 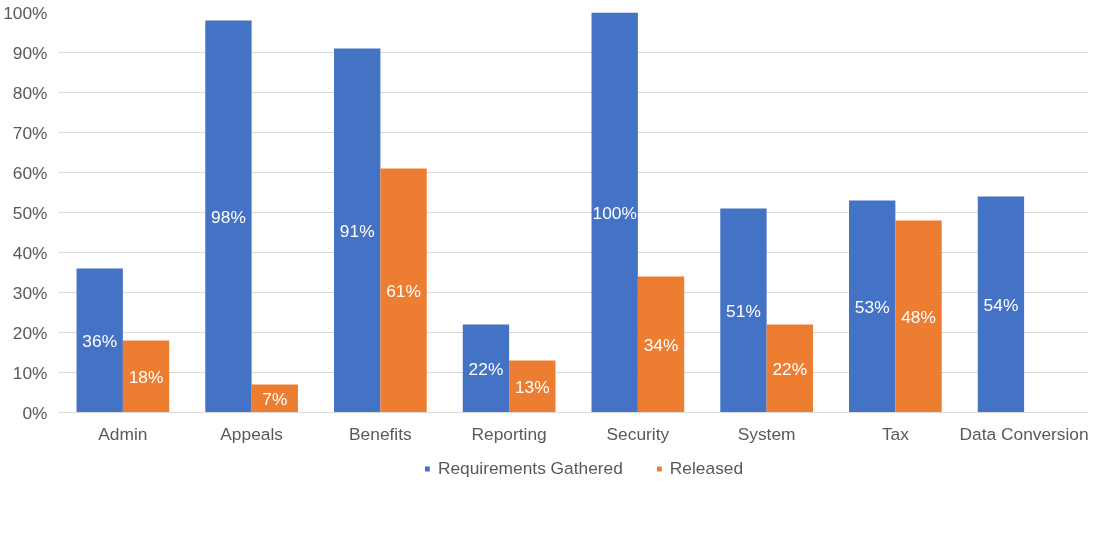 I want to click on data-label: 18%, so click(x=146, y=376).